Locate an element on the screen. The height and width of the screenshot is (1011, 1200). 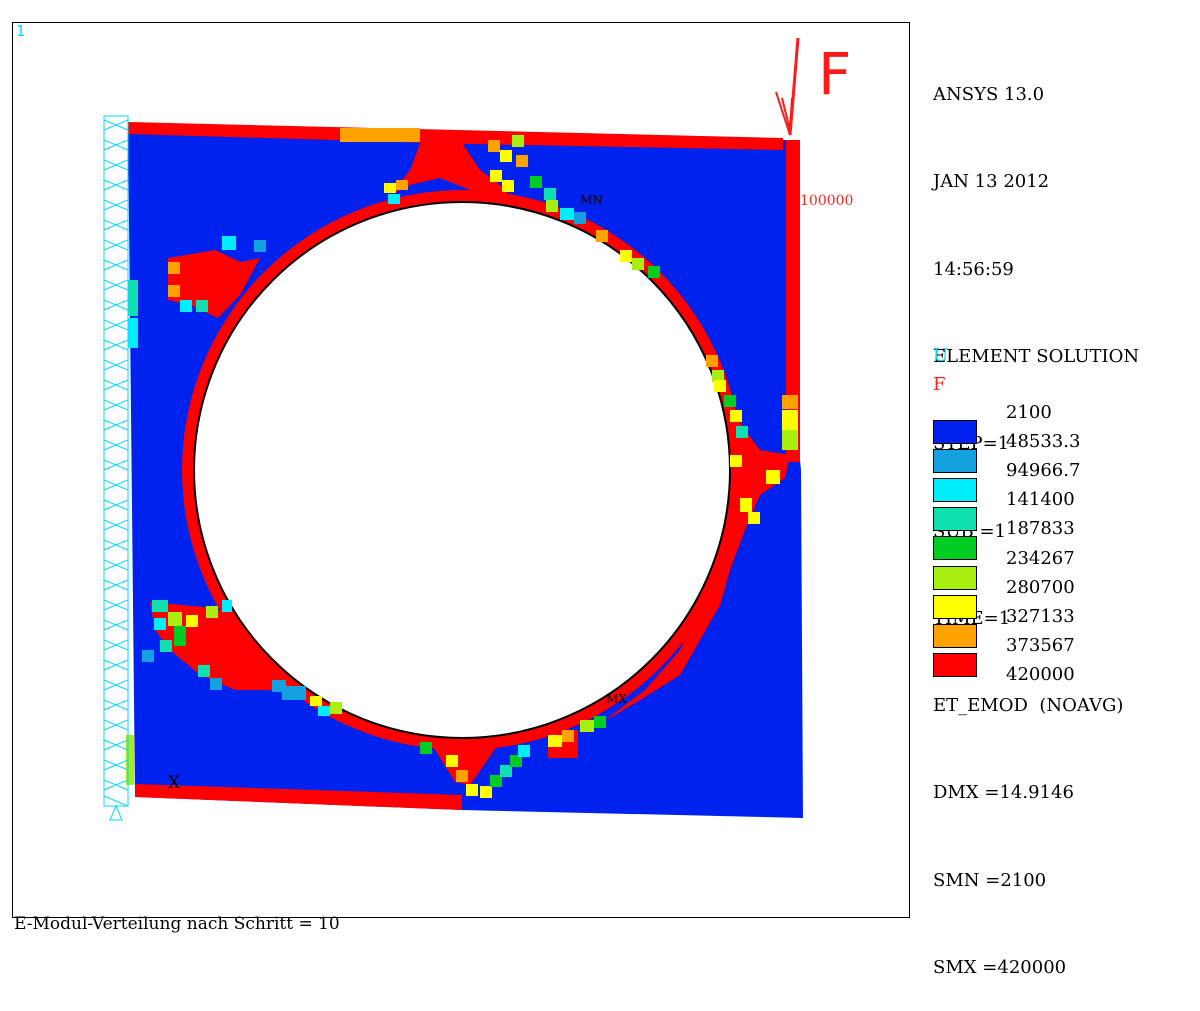
legend-row: 141400 is located at coordinates (1053, 510).